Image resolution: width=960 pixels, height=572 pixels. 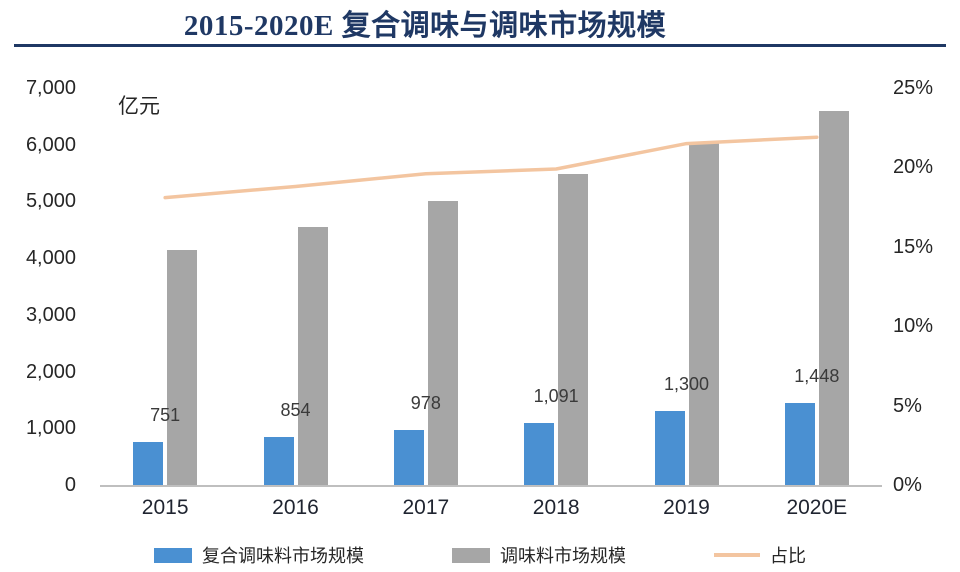 I want to click on left-axis-tick: 7,000, so click(x=50, y=88).